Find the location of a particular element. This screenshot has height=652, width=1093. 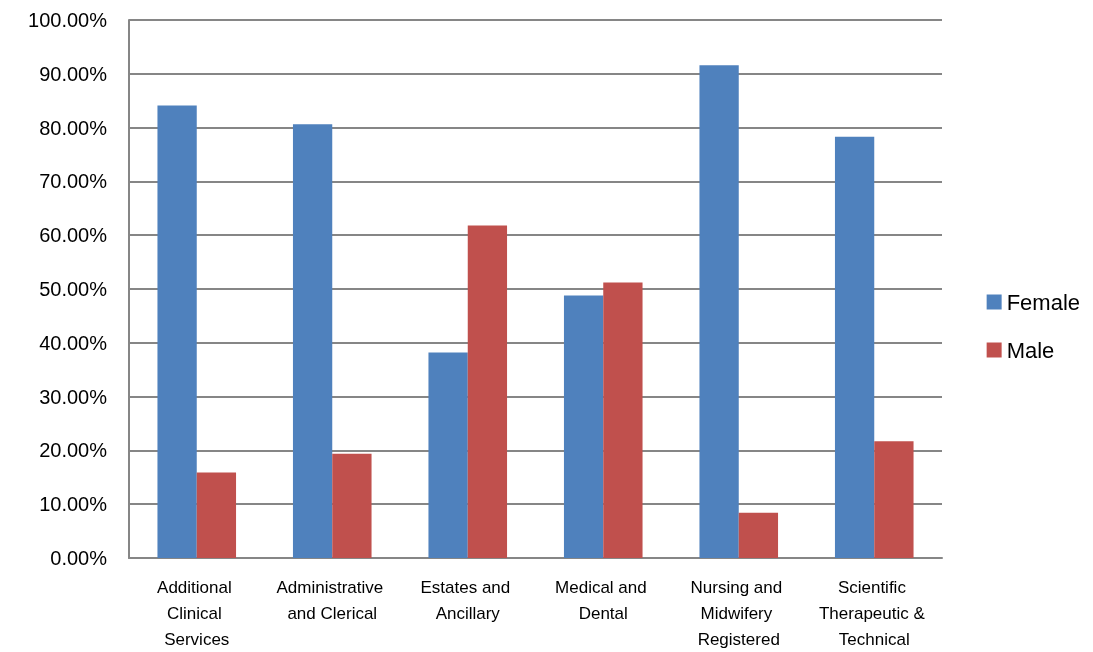

legend-label: Male is located at coordinates (1030, 350).